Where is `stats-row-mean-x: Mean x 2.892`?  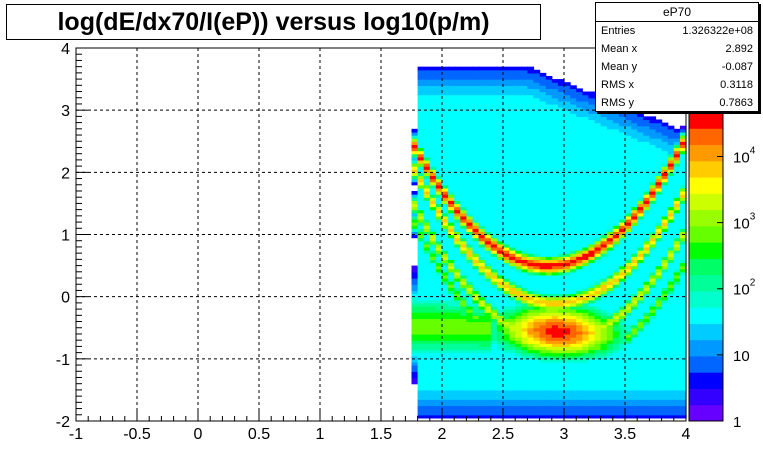 stats-row-mean-x: Mean x 2.892 is located at coordinates (677, 49).